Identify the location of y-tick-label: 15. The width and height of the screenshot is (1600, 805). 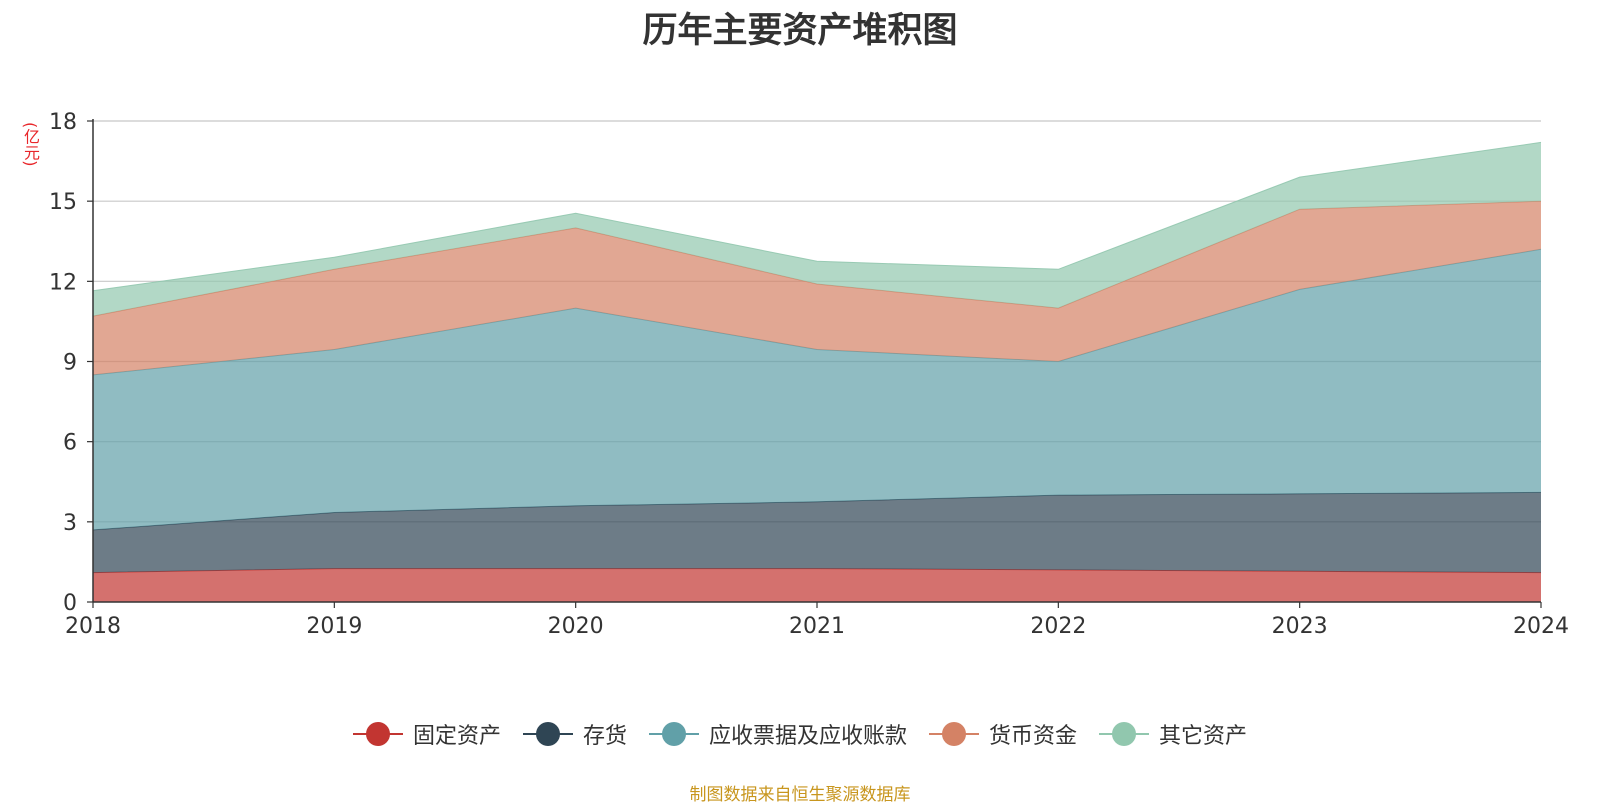
(63, 202).